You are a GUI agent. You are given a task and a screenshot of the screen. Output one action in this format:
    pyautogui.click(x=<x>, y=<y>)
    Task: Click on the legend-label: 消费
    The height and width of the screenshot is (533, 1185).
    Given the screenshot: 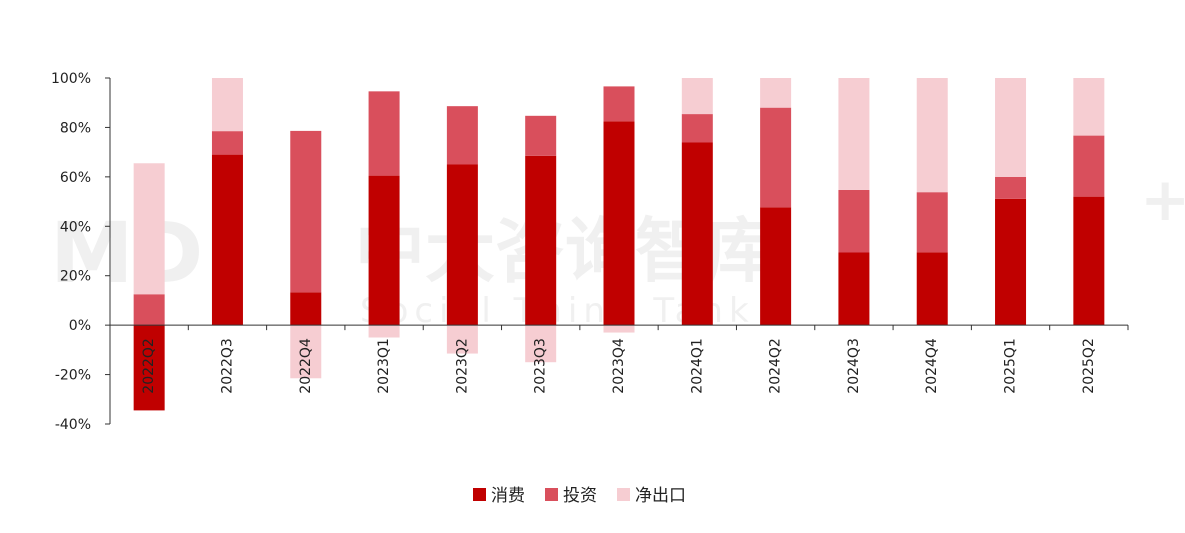 What is the action you would take?
    pyautogui.click(x=508, y=496)
    